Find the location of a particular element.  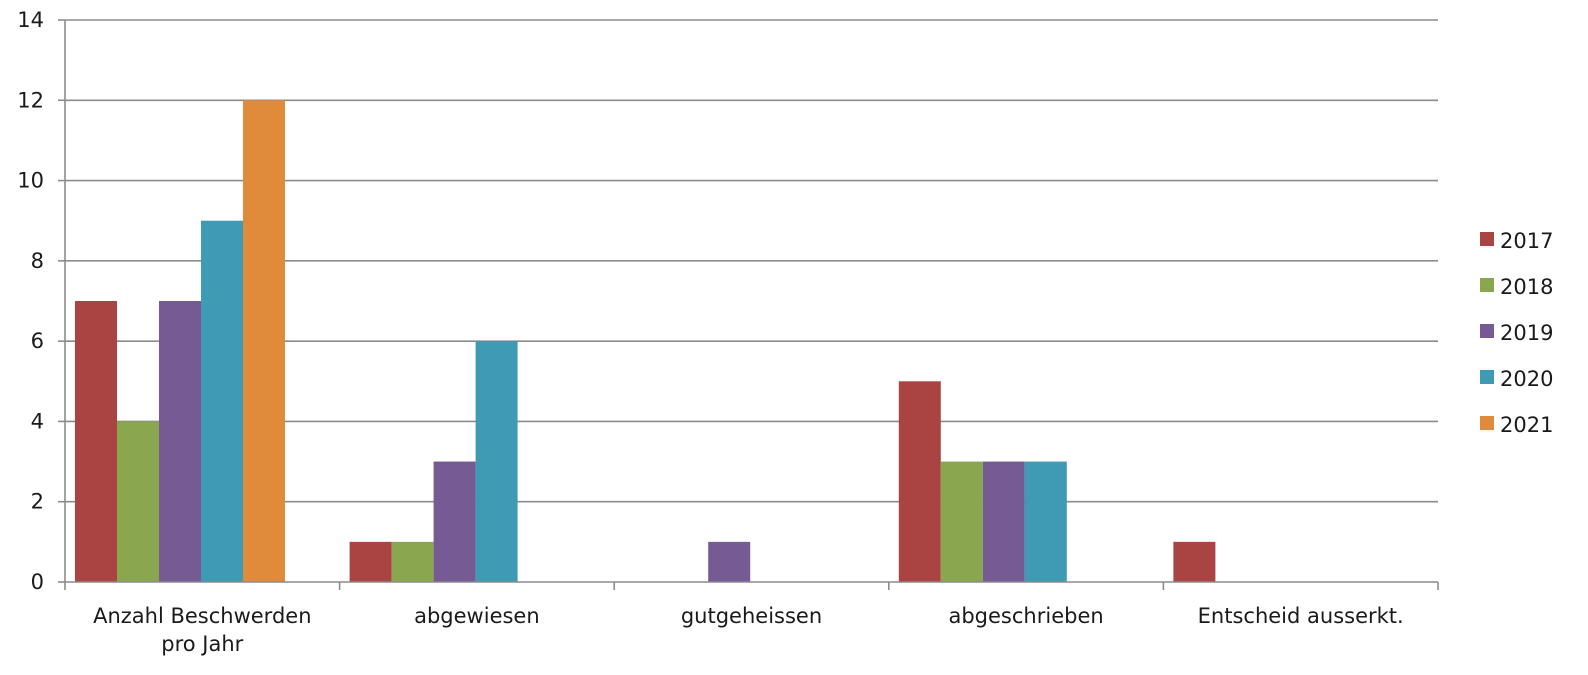

legend-label-2017: 2017 is located at coordinates (1526, 241).